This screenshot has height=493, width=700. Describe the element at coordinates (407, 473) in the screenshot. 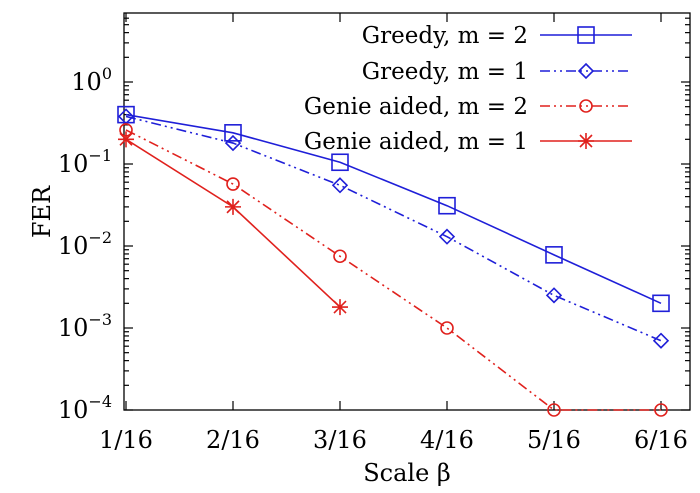

I see `x-axis-label: Scale β` at that location.